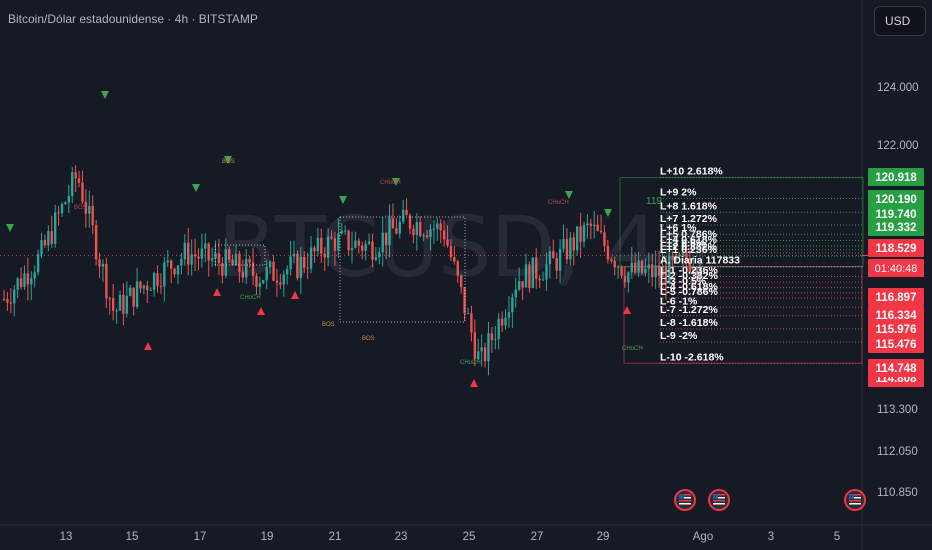  What do you see at coordinates (654, 201) in the screenshot?
I see `side-value-label: 119` at bounding box center [654, 201].